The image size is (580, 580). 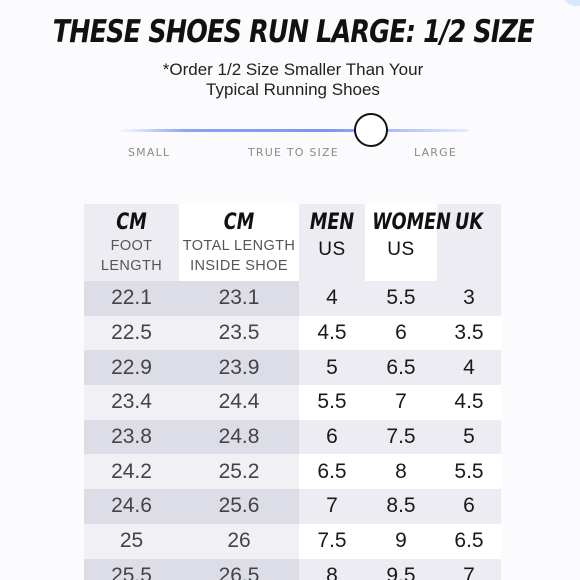 I want to click on fit-scale-track, so click(x=293, y=130).